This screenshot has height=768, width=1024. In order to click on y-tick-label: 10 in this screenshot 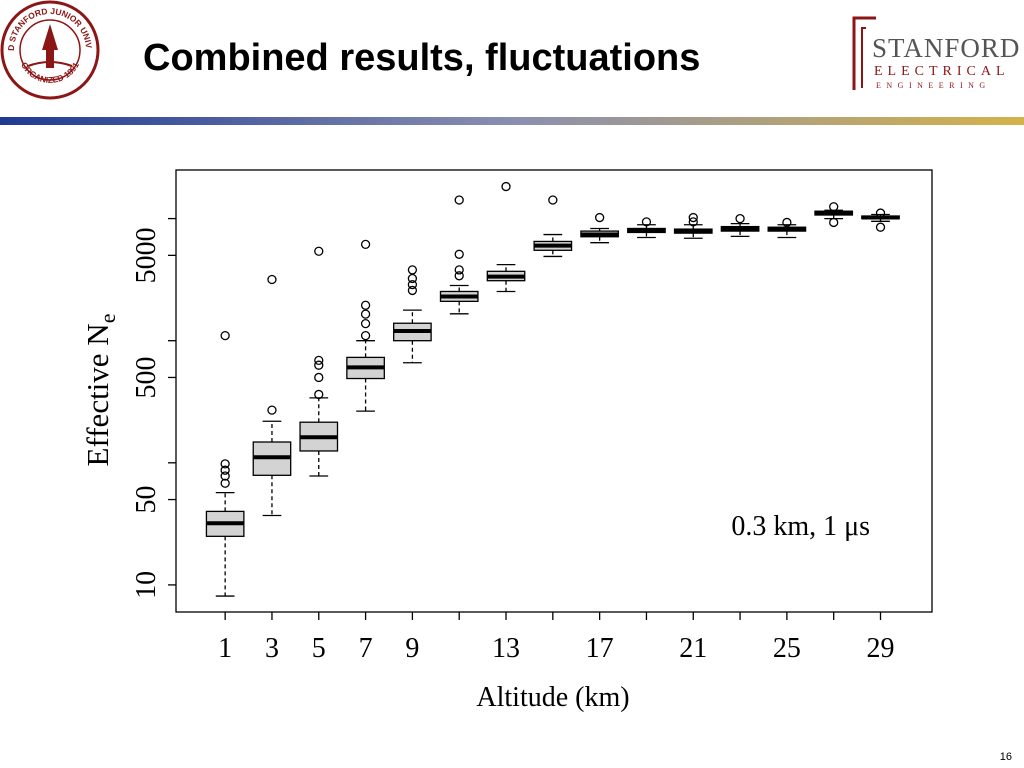, I will do `click(146, 585)`.